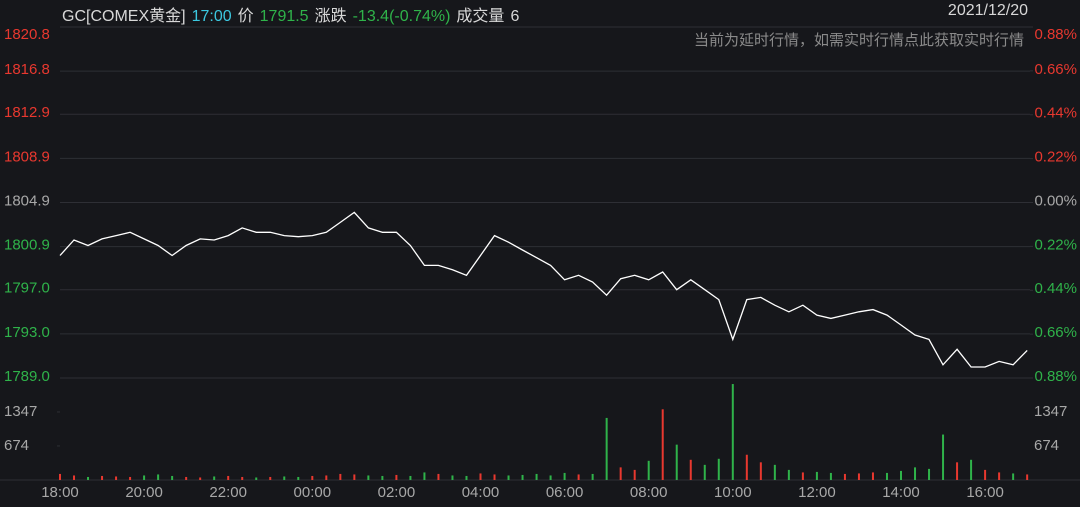  I want to click on x-tick-label: 14:00, so click(901, 492).